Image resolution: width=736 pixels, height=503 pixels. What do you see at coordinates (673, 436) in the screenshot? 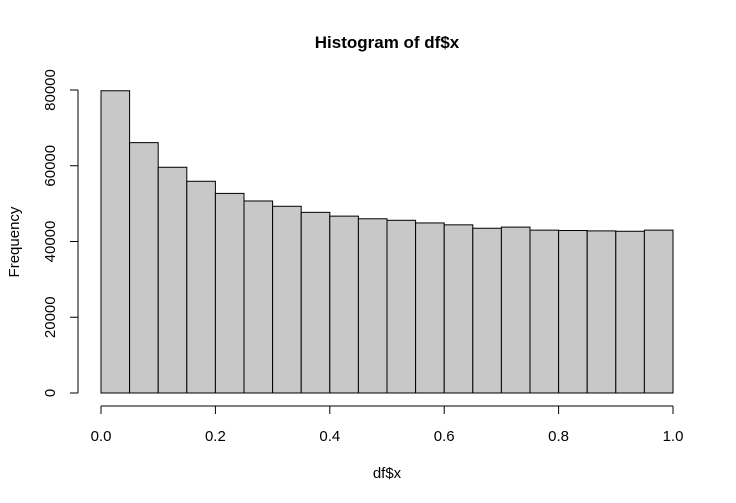
I see `x-tick-label: 1.0` at bounding box center [673, 436].